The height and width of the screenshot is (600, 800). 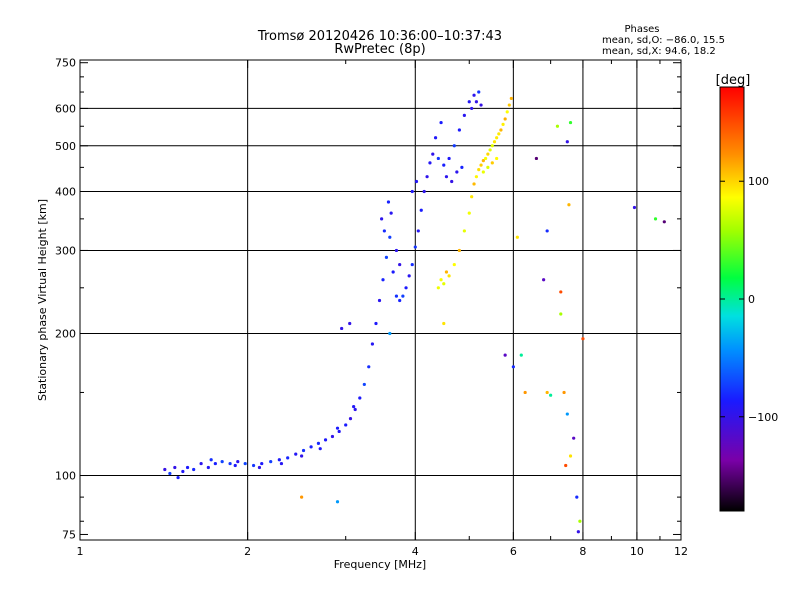 What do you see at coordinates (681, 551) in the screenshot?
I see `x-tick-label: 12` at bounding box center [681, 551].